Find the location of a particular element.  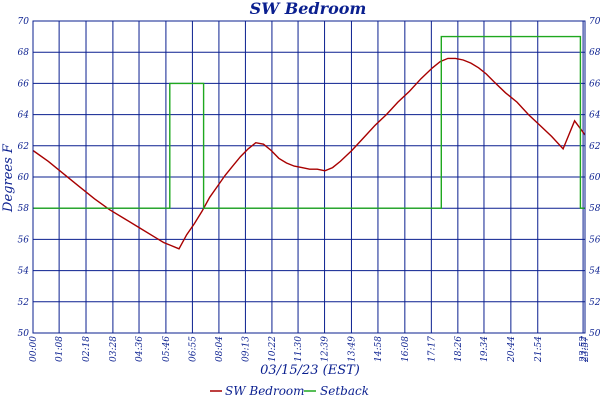

y-tick-label: 60 is located at coordinates (24, 178).